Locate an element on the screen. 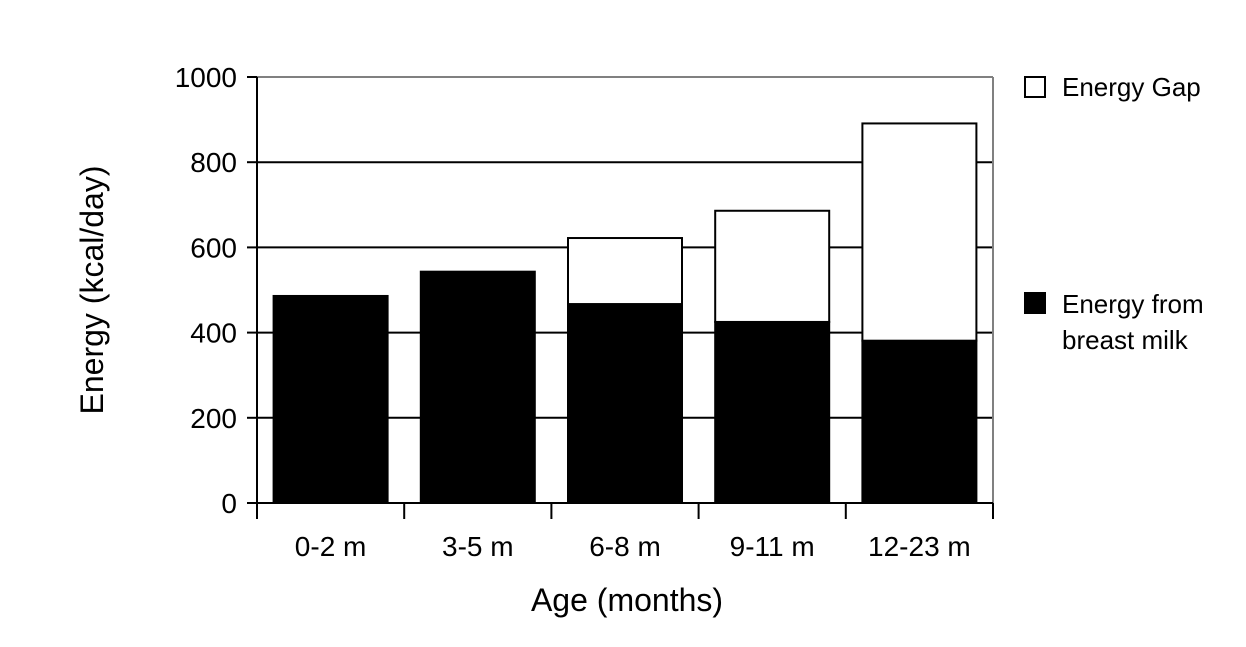  x-axis-ticks: 0-2 m 3-5 m 6-8 m 9-11 m 12-23 m is located at coordinates (625, 532).